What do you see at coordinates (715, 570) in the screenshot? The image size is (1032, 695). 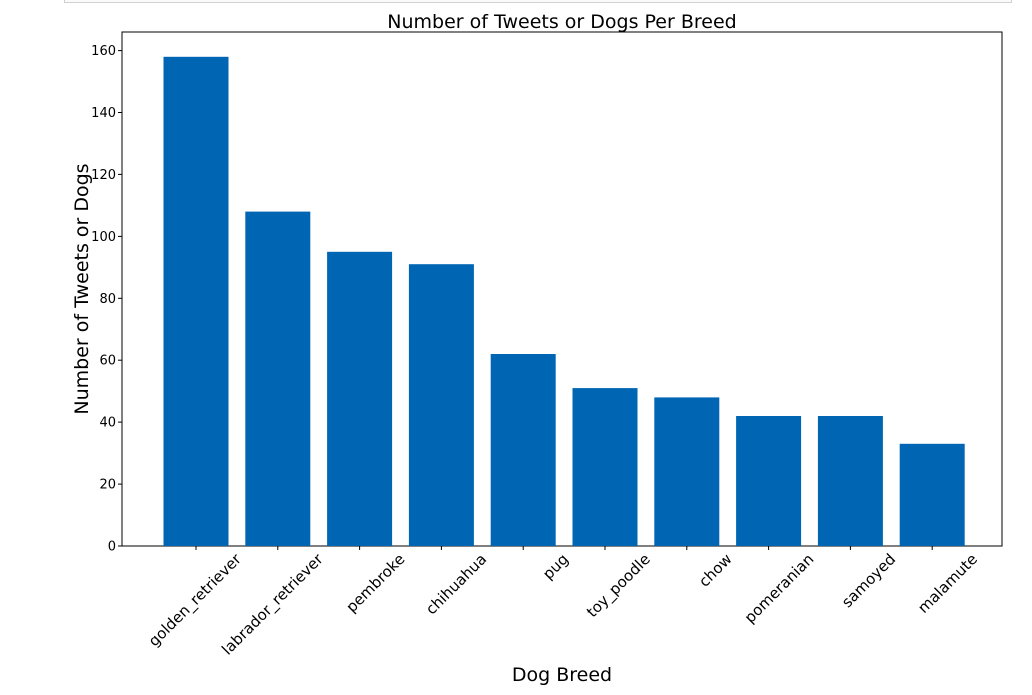 I see `x-tick-label-chow: chow` at bounding box center [715, 570].